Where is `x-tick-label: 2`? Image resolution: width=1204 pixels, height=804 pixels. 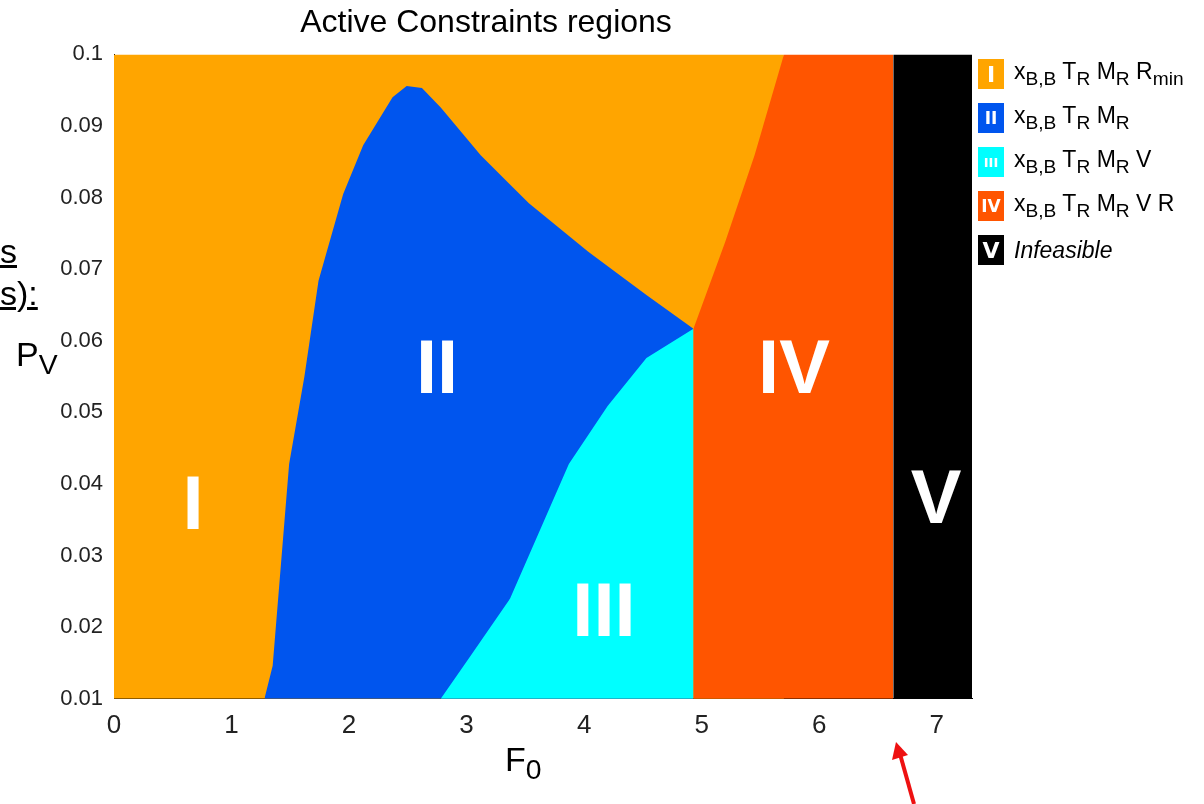
x-tick-label: 2 is located at coordinates (349, 723).